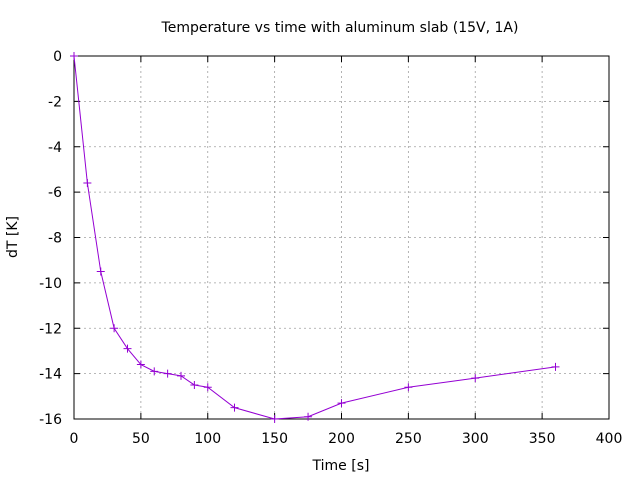 The height and width of the screenshot is (480, 640). I want to click on x-tick-label: 200, so click(341, 439).